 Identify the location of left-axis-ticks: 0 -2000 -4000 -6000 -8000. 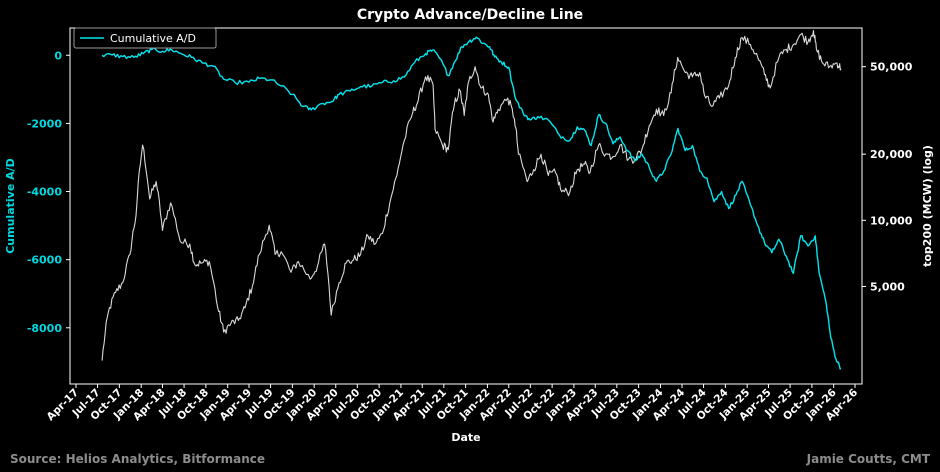
(48, 192).